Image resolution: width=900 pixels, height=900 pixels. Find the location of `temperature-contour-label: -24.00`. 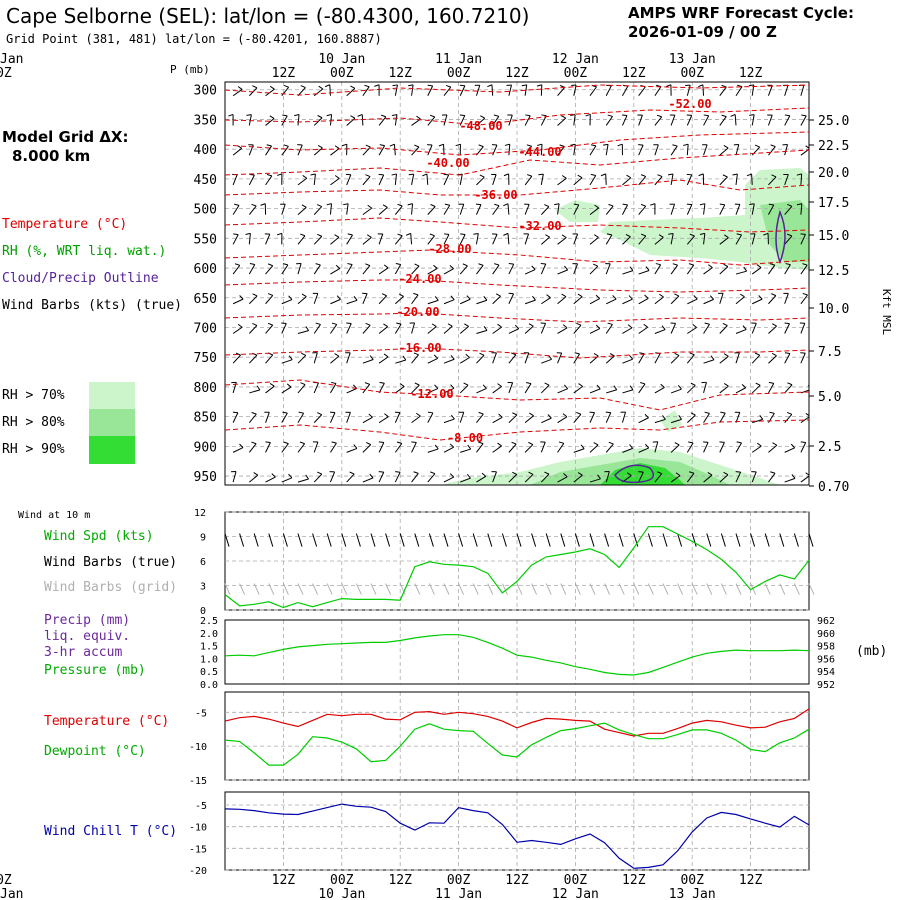

temperature-contour-label: -24.00 is located at coordinates (419, 279).